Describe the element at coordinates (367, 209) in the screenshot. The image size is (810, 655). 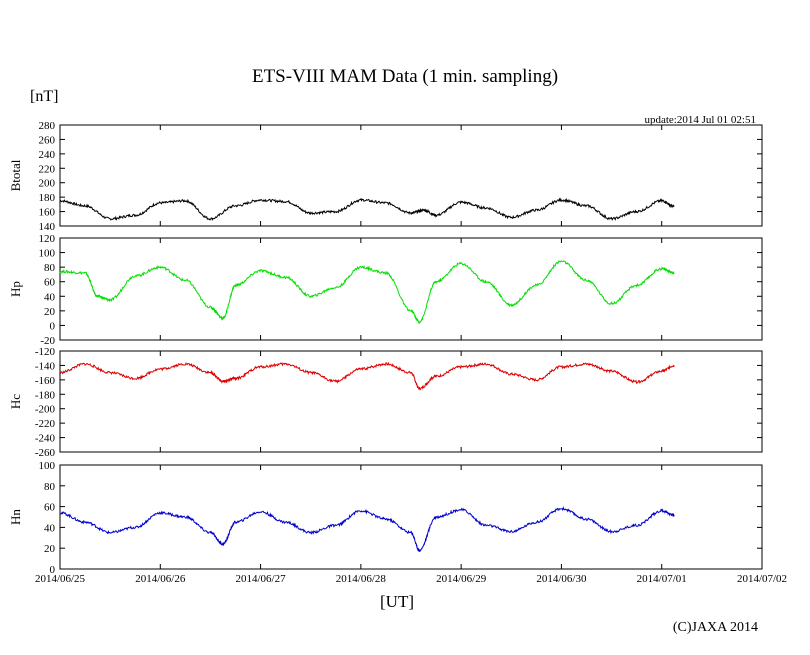
I see `series-line-btotal` at that location.